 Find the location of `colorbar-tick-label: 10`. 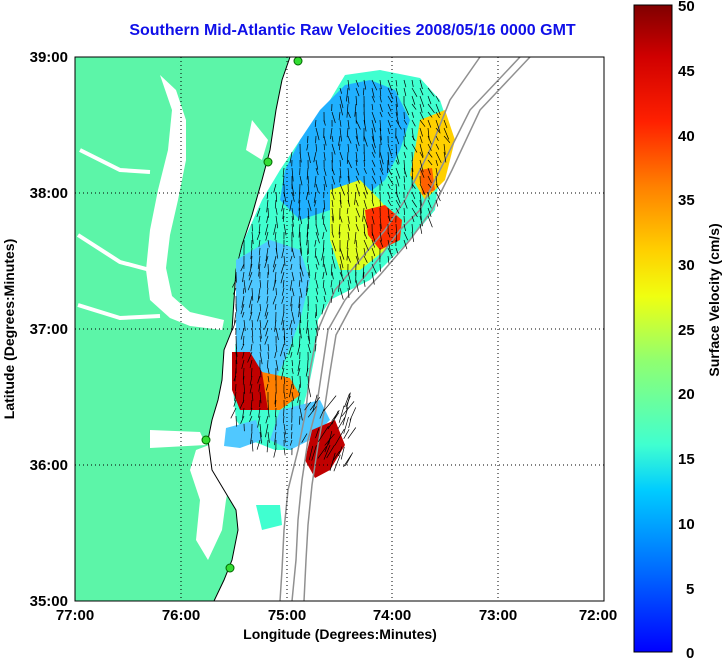

colorbar-tick-label: 10 is located at coordinates (686, 524).